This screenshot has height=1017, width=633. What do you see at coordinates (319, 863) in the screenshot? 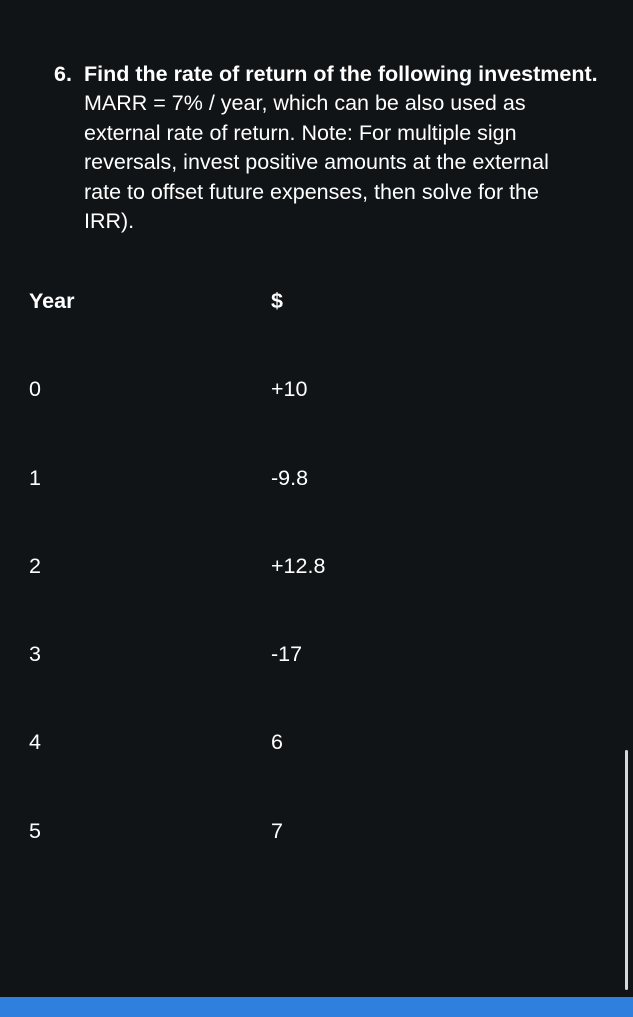
I see `table-row: 5 7` at bounding box center [319, 863].